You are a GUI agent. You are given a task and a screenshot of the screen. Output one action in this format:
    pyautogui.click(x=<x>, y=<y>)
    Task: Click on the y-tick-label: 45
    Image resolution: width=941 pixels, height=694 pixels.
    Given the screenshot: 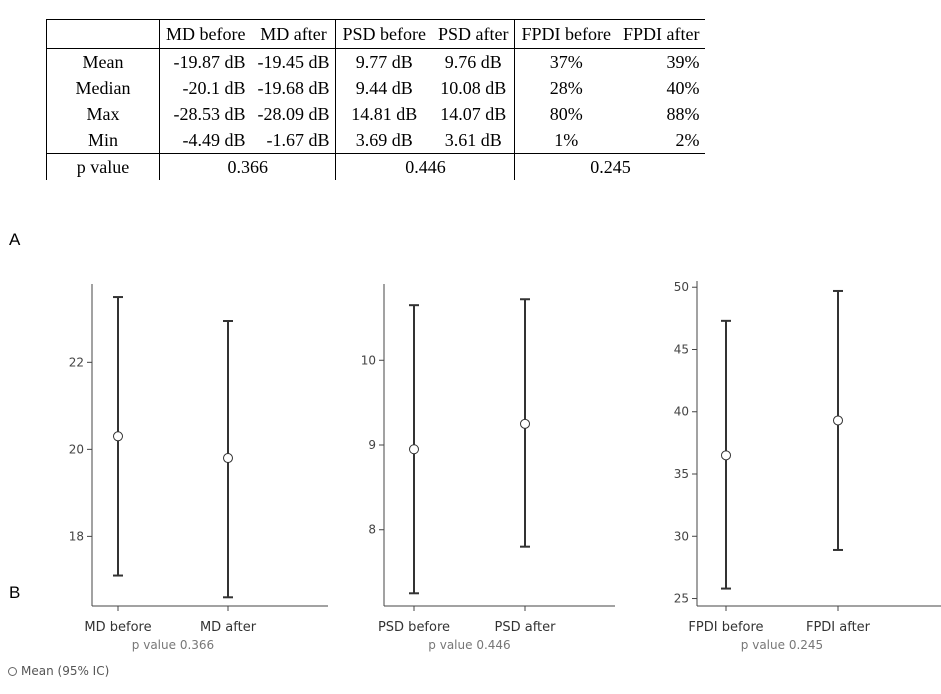 What is the action you would take?
    pyautogui.click(x=681, y=349)
    